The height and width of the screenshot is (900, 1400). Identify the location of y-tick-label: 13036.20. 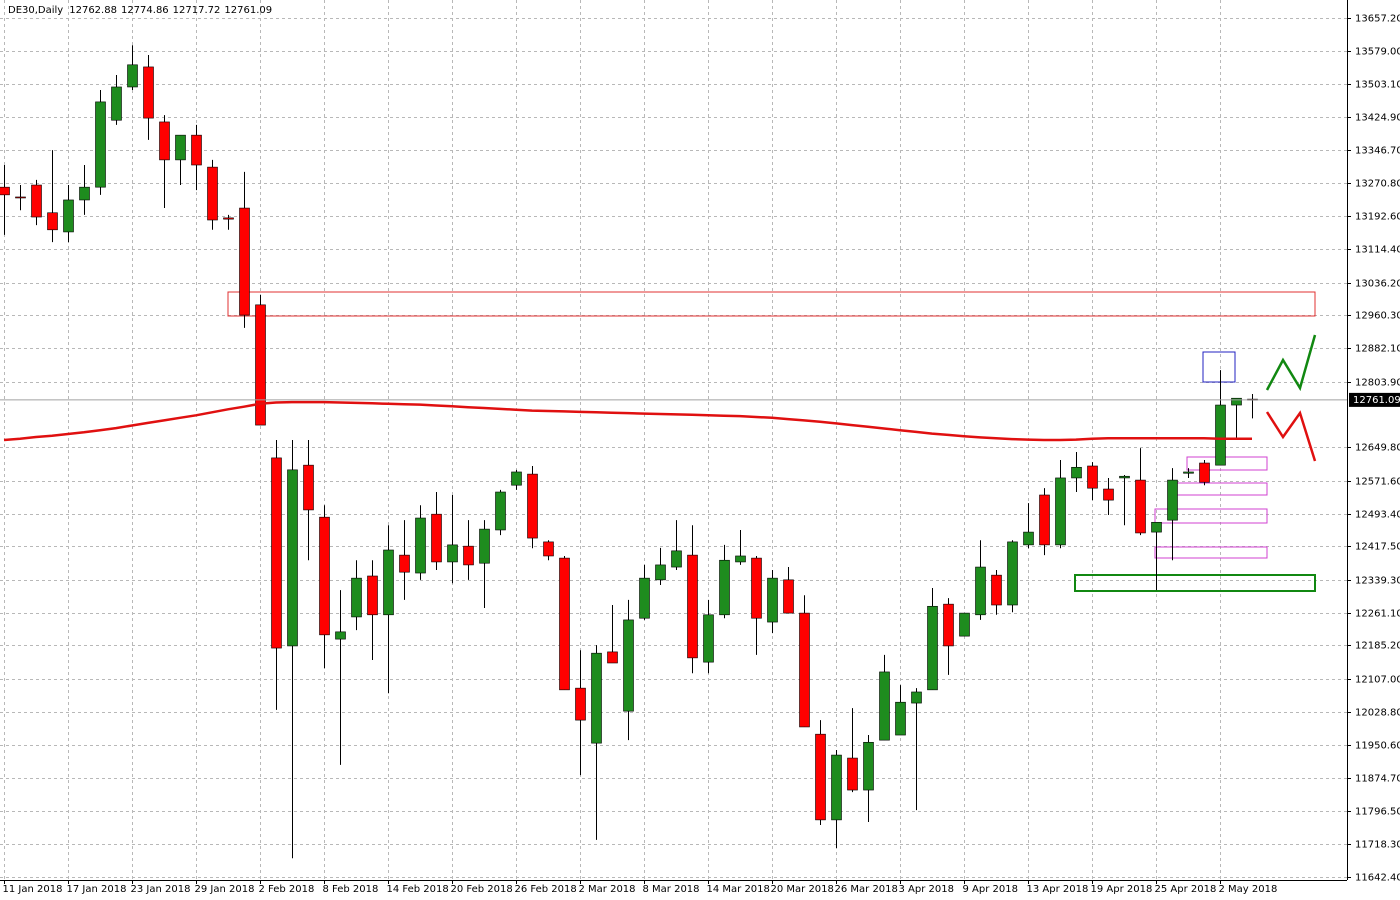
(1377, 284).